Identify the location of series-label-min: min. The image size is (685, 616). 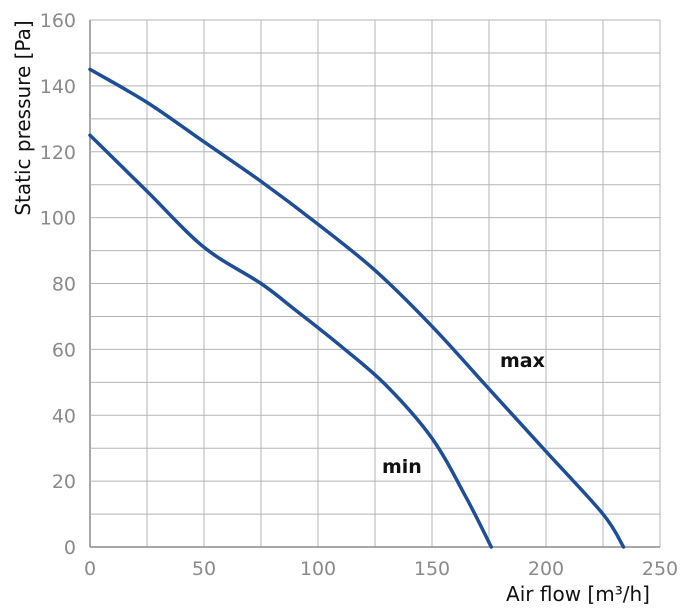
(402, 467).